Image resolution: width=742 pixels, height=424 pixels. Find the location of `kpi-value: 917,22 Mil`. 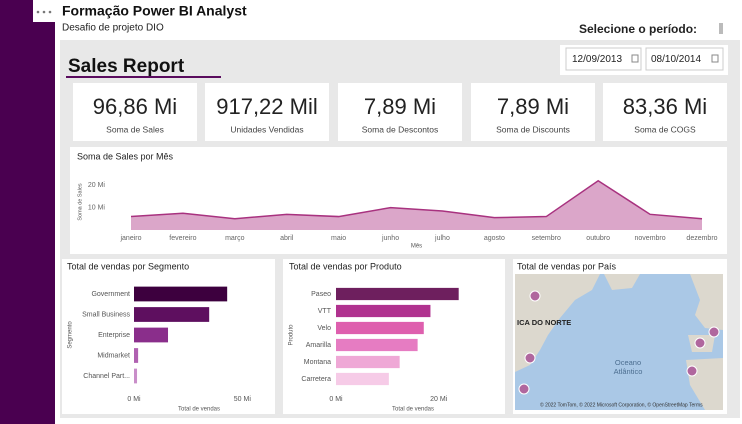

kpi-value: 917,22 Mil is located at coordinates (267, 106).